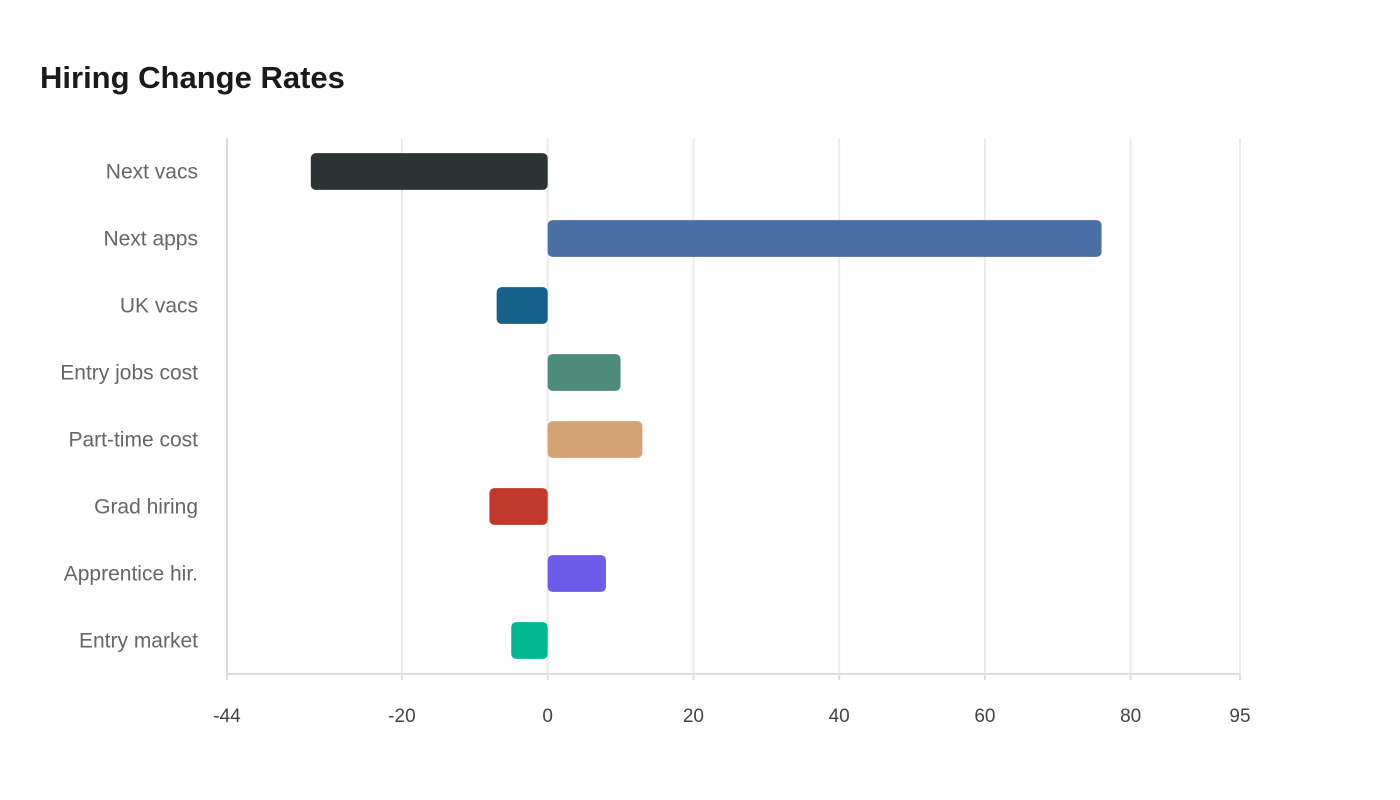  I want to click on x-tick-label-7: 95, so click(1239, 716).